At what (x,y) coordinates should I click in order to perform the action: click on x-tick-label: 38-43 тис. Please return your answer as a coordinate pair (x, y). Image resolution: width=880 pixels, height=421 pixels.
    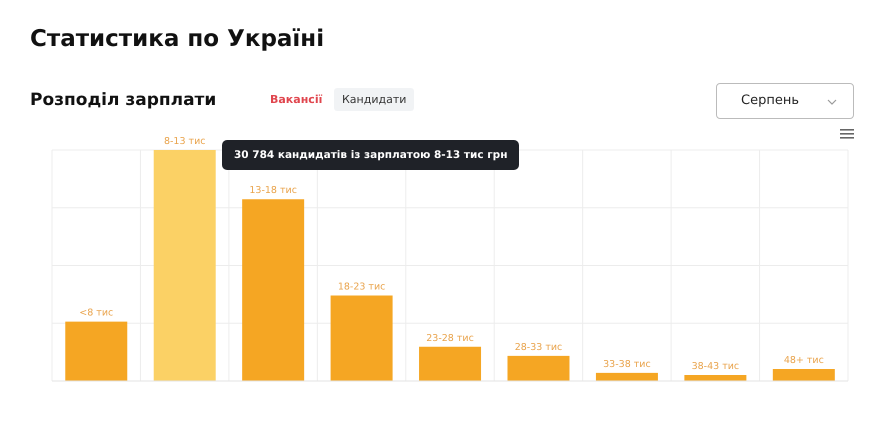
    Looking at the image, I should click on (716, 366).